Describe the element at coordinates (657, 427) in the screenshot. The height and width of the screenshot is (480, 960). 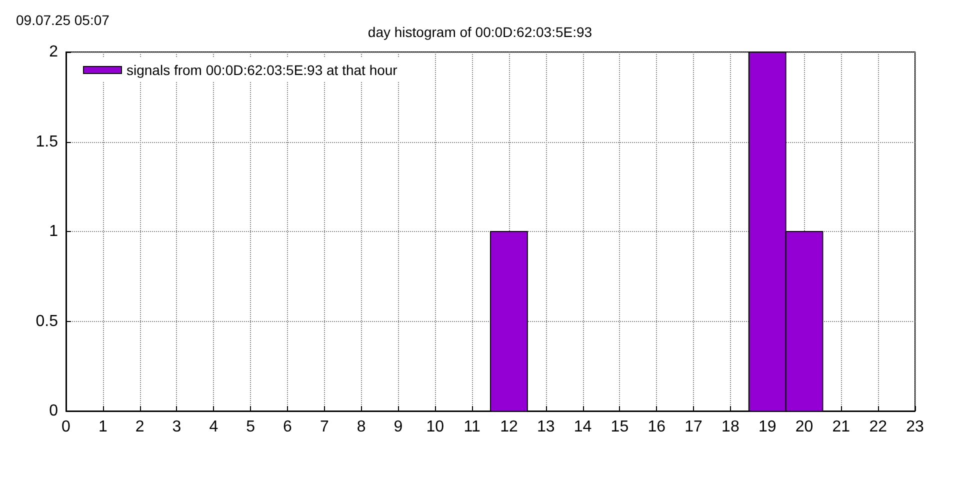
I see `x-tick-label: 16` at that location.